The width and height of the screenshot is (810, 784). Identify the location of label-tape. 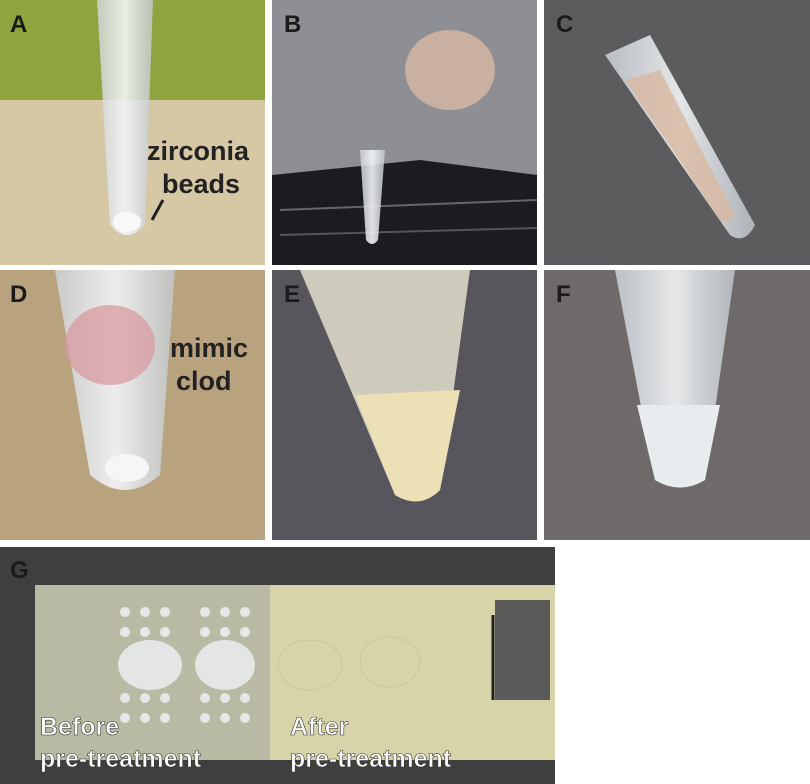
(522, 650).